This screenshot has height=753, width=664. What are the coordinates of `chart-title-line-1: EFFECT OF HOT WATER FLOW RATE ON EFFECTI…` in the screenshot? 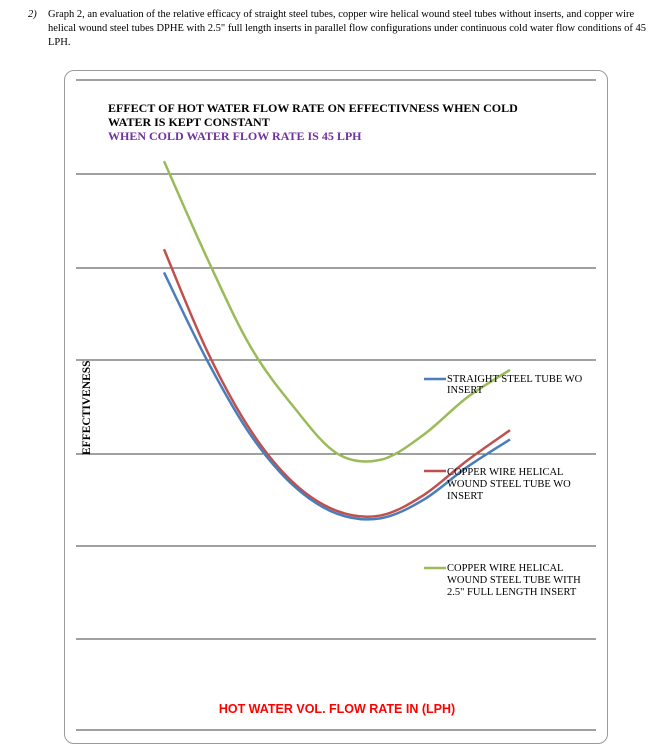 It's located at (313, 108).